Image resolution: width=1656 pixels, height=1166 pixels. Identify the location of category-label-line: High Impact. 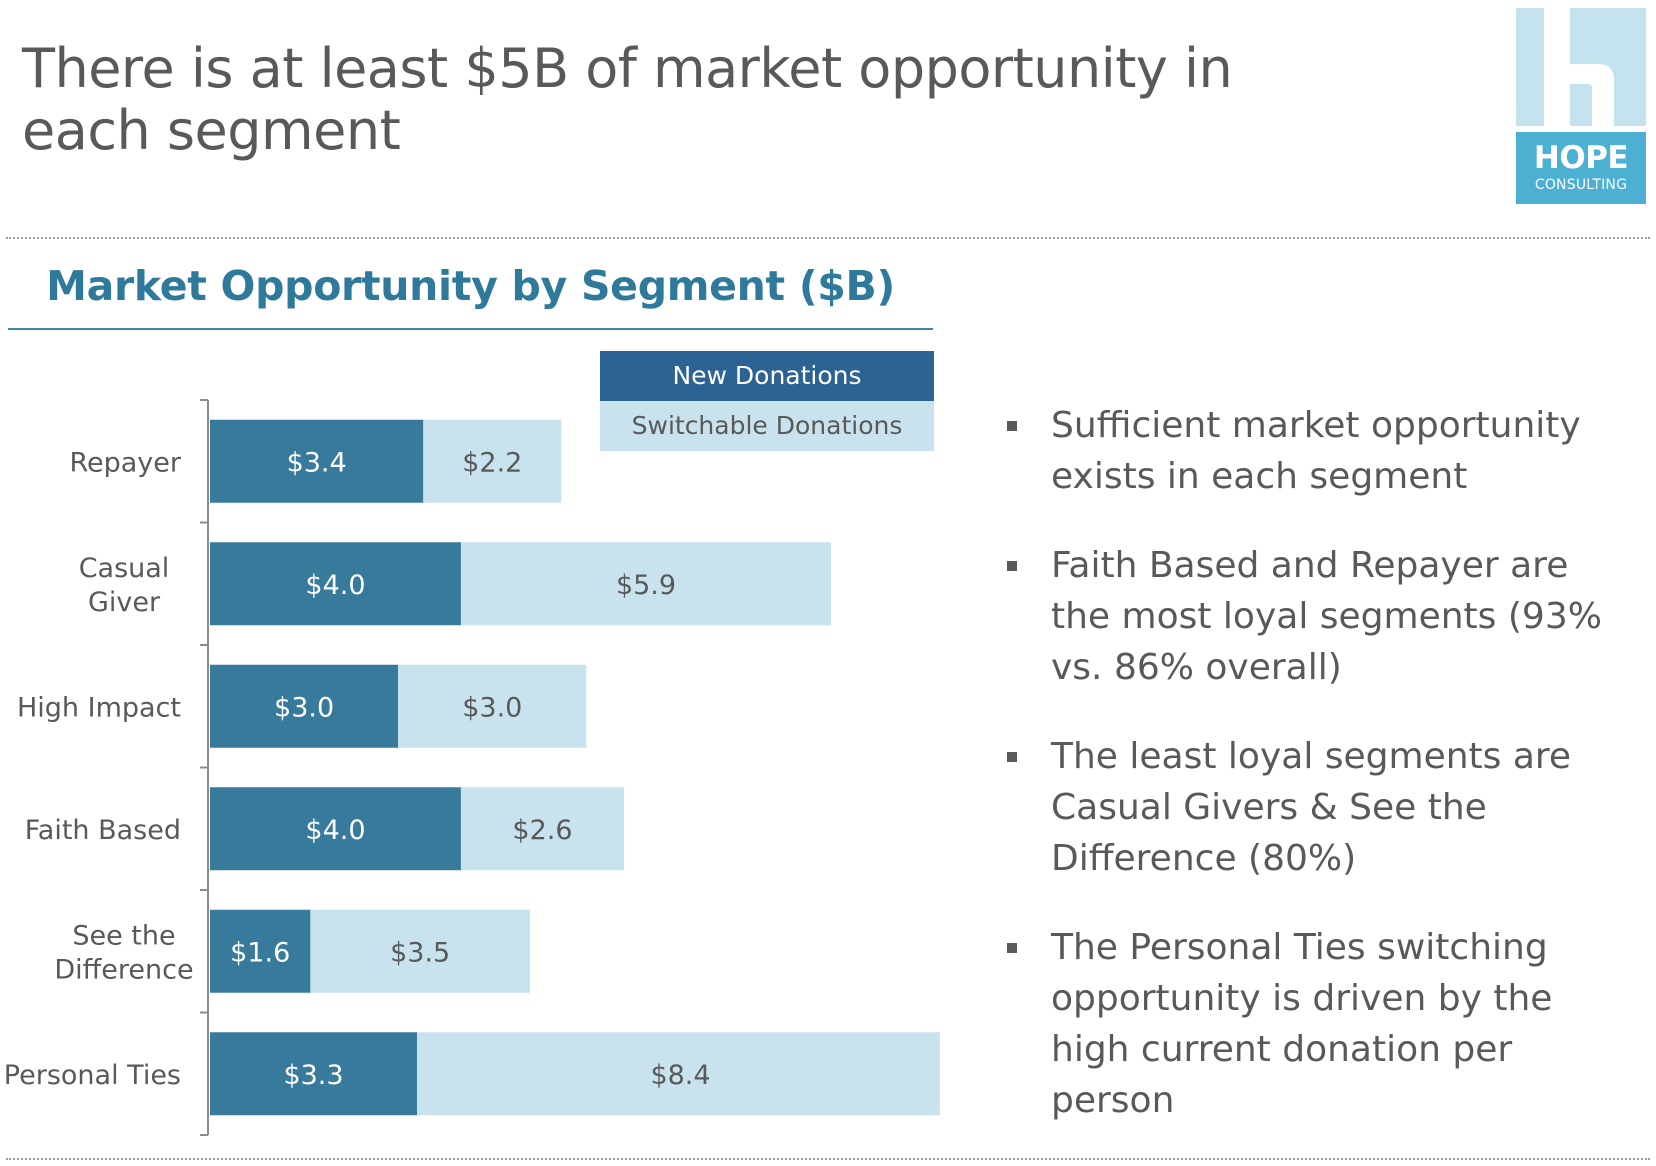
(99, 707).